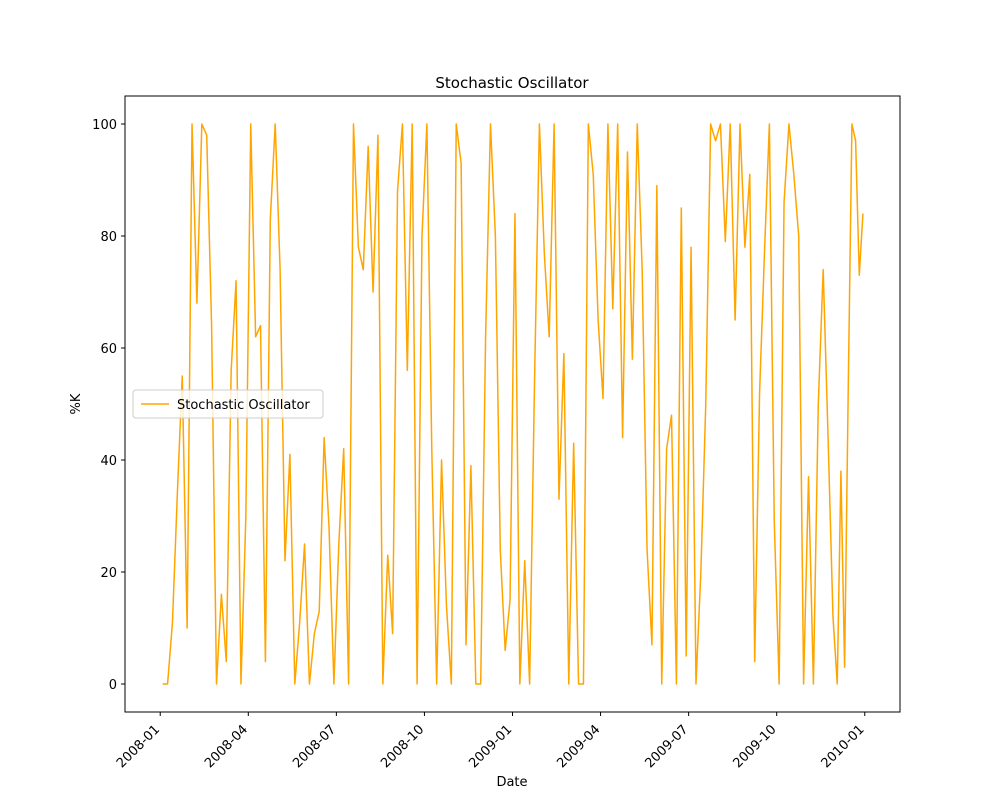 The width and height of the screenshot is (1000, 804). I want to click on y-tick-label: 40, so click(108, 461).